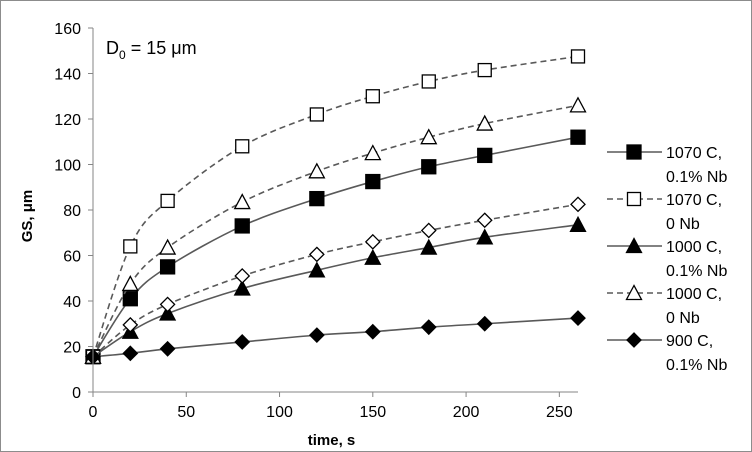 The width and height of the screenshot is (752, 452). Describe the element at coordinates (67, 29) in the screenshot. I see `y-tick-label: 160` at that location.